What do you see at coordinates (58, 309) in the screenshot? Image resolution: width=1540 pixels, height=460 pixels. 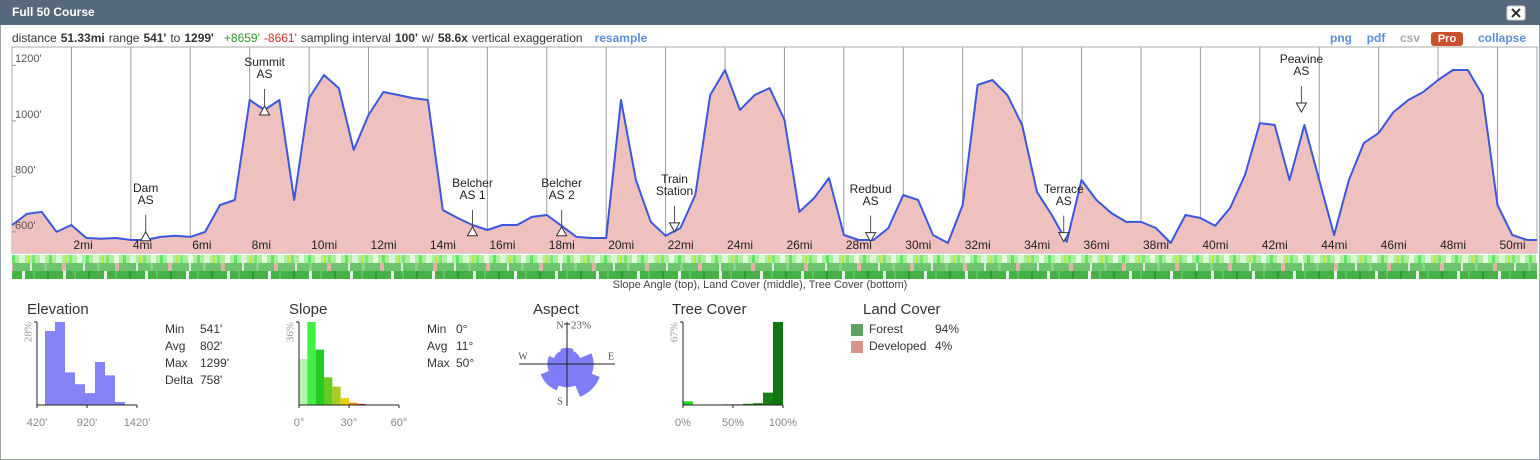 I see `panel-title: Elevation` at bounding box center [58, 309].